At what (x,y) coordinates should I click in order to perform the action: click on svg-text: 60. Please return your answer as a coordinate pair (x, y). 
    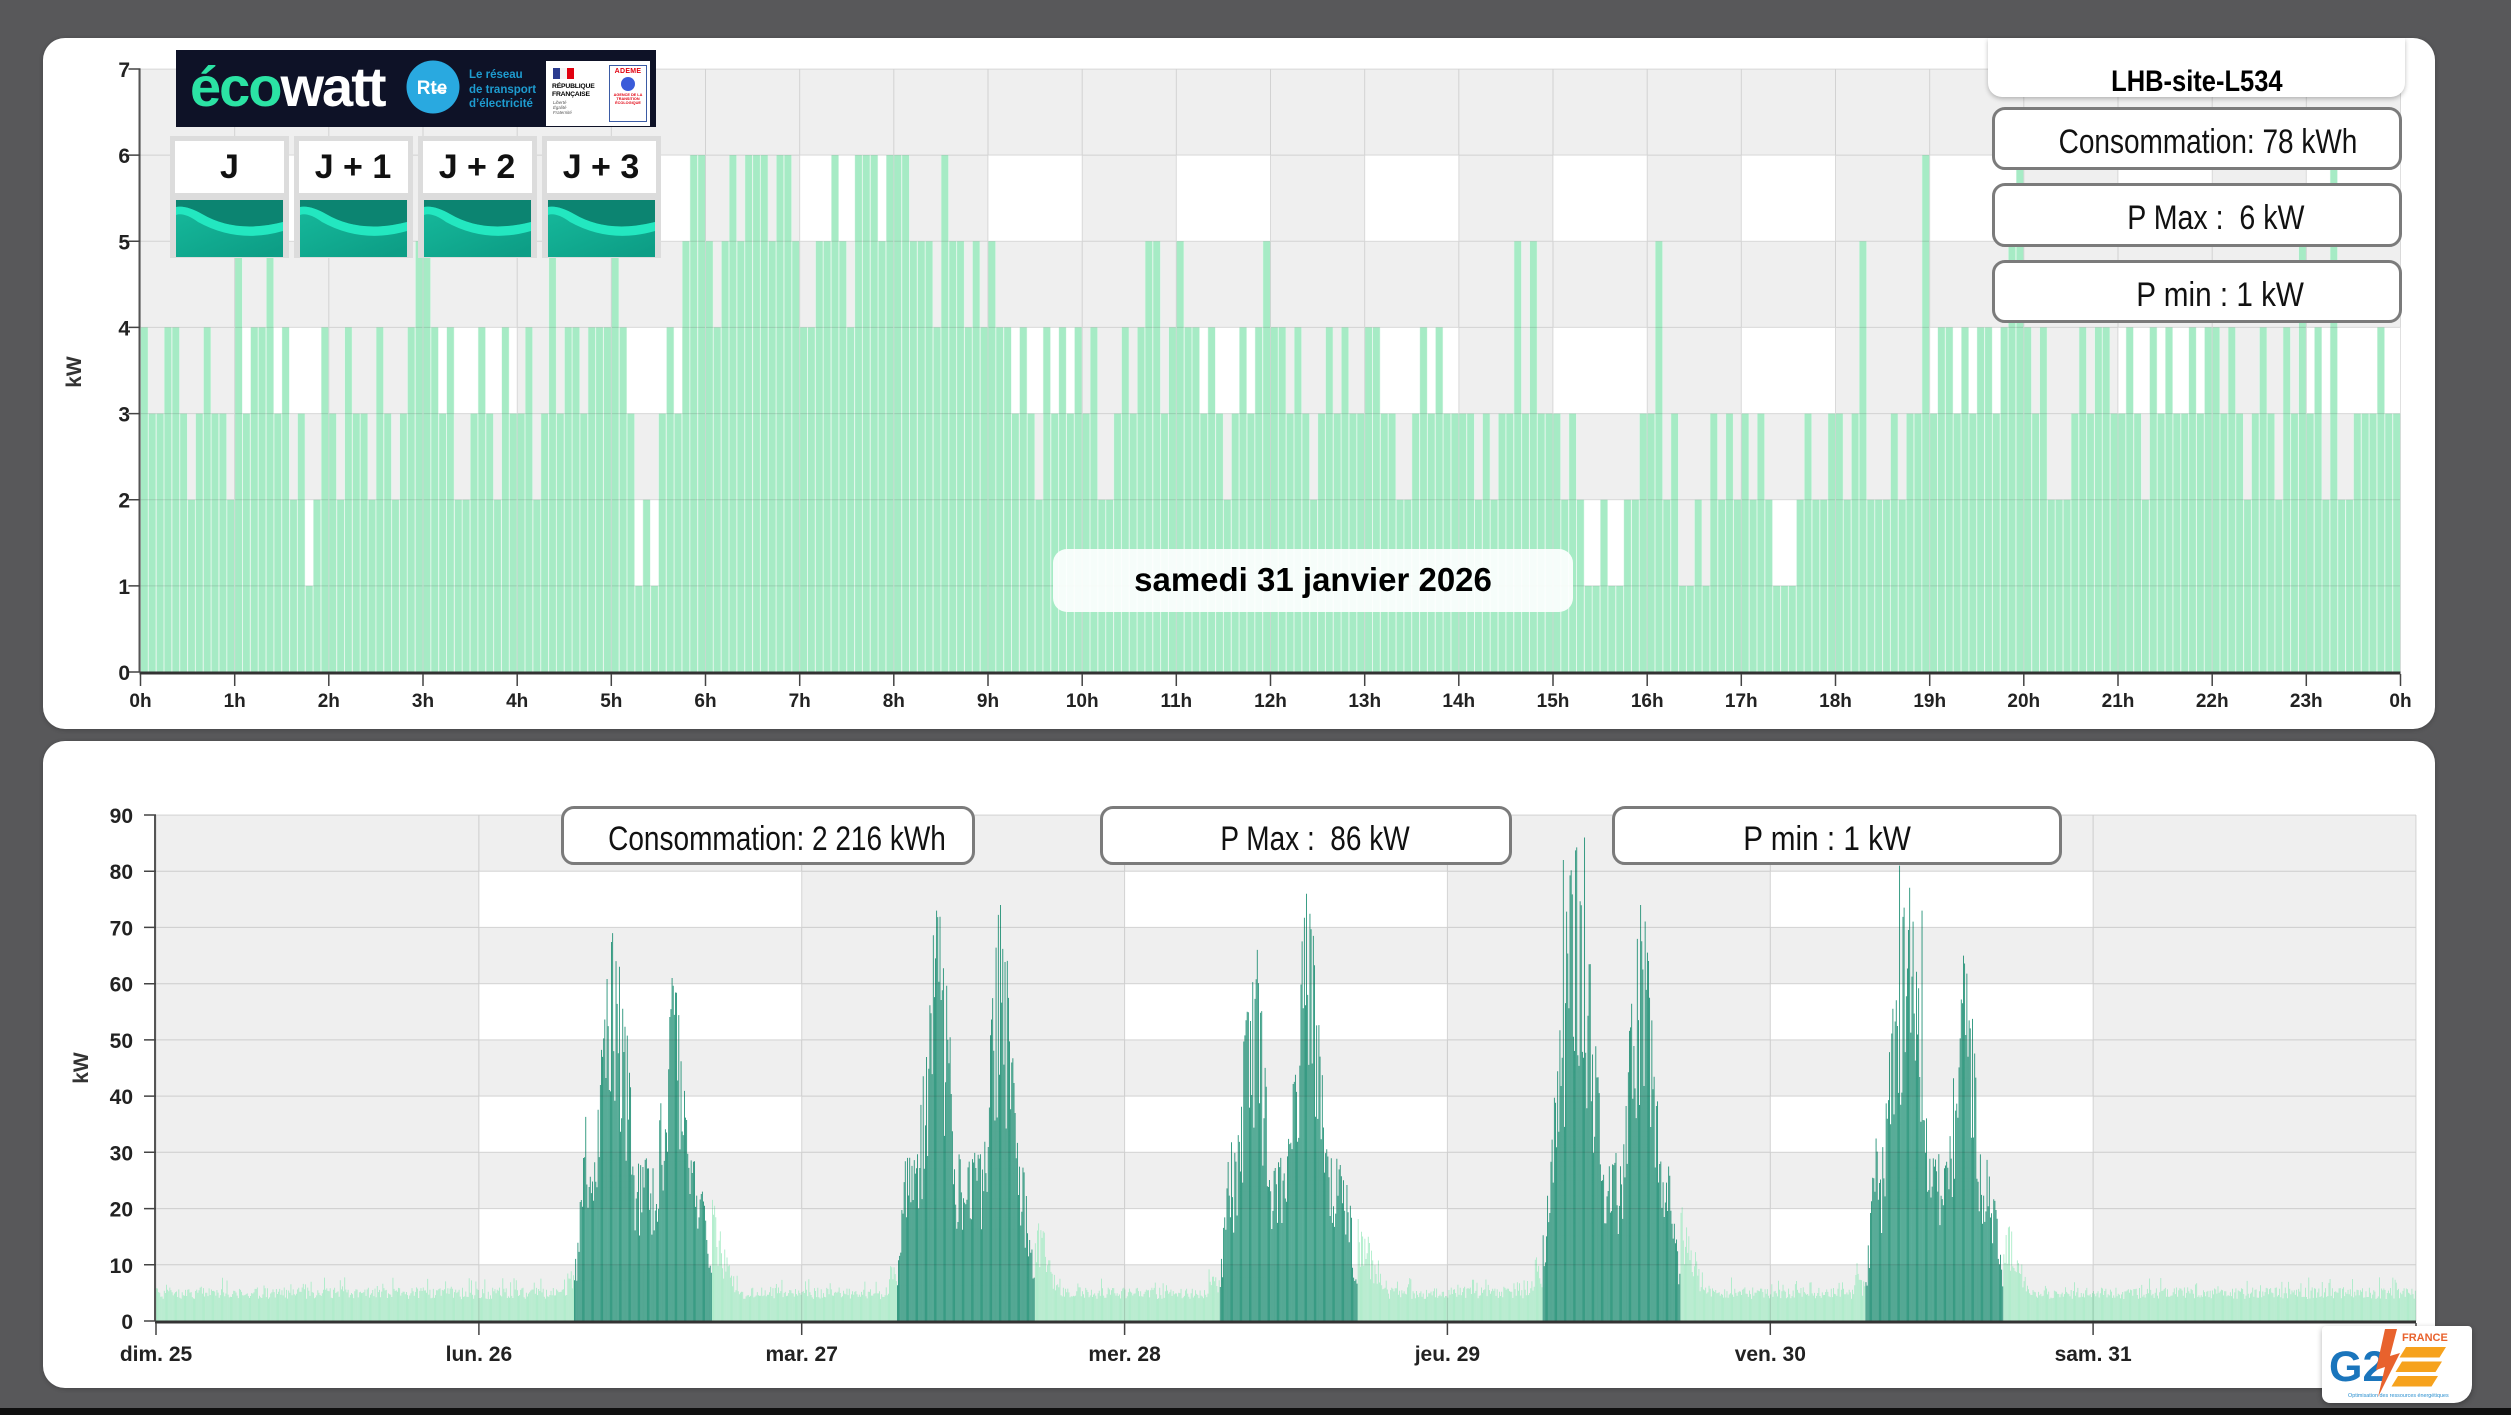
    Looking at the image, I should click on (121, 985).